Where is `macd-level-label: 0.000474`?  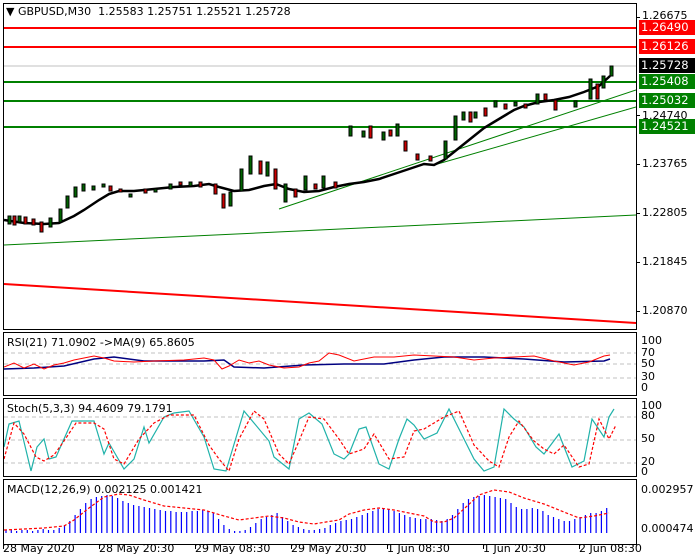
macd-level-label: 0.000474 is located at coordinates (667, 528).